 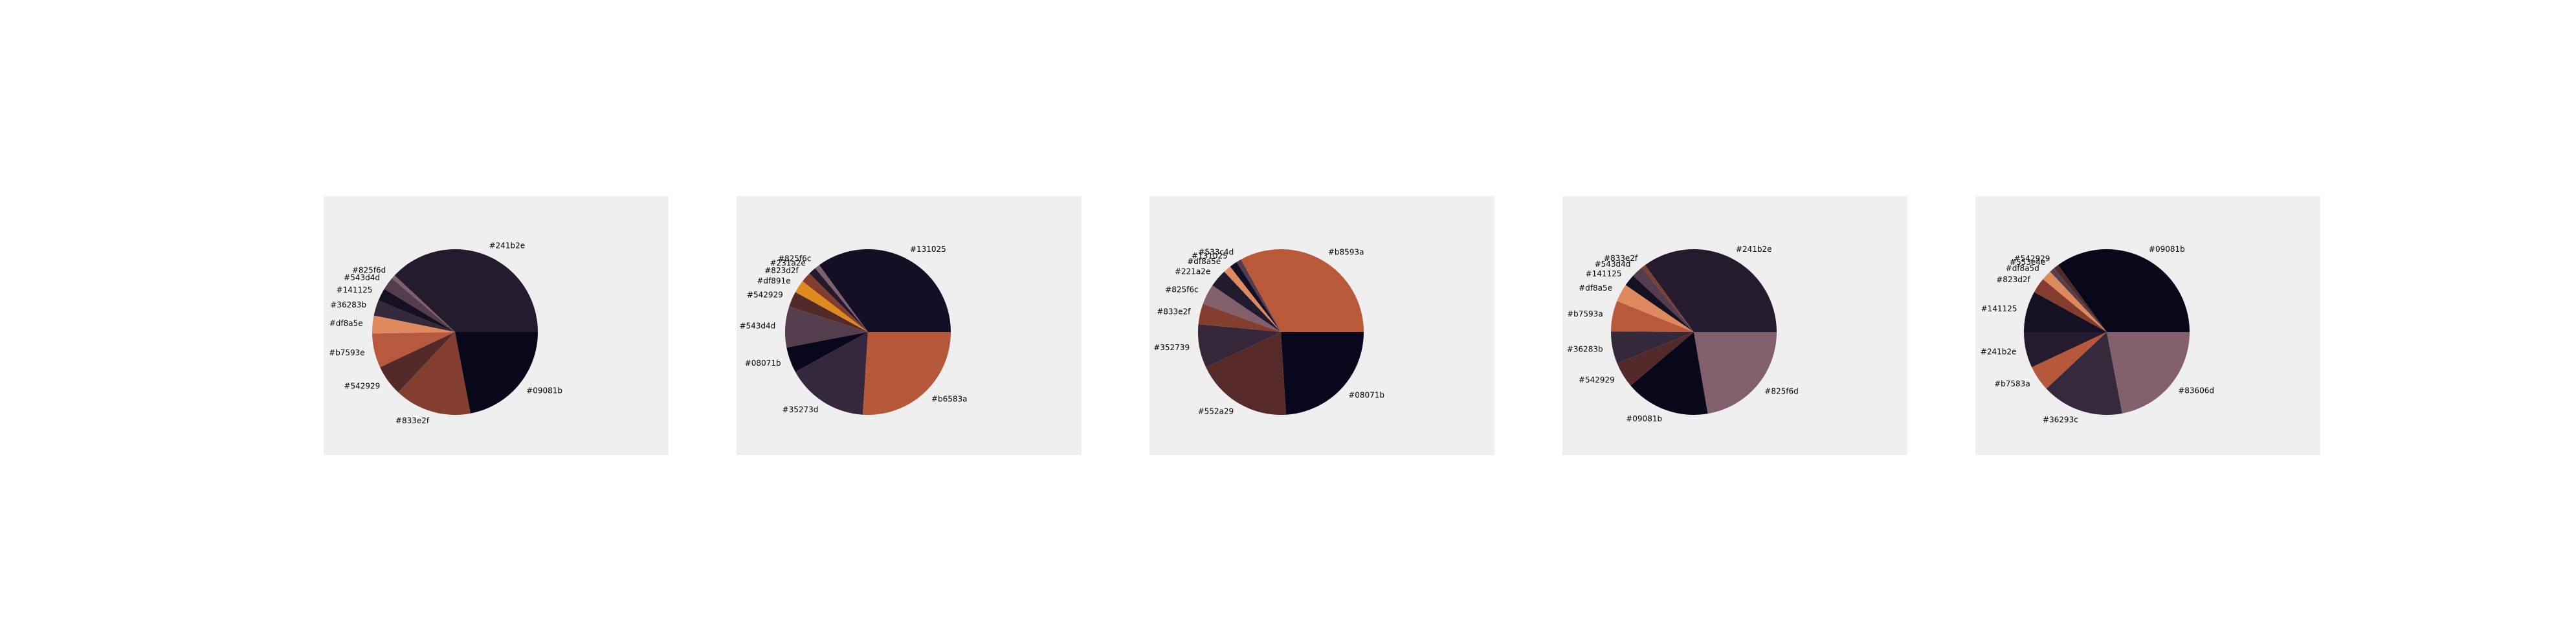 I want to click on slice-label: #b7593a, so click(x=1585, y=313).